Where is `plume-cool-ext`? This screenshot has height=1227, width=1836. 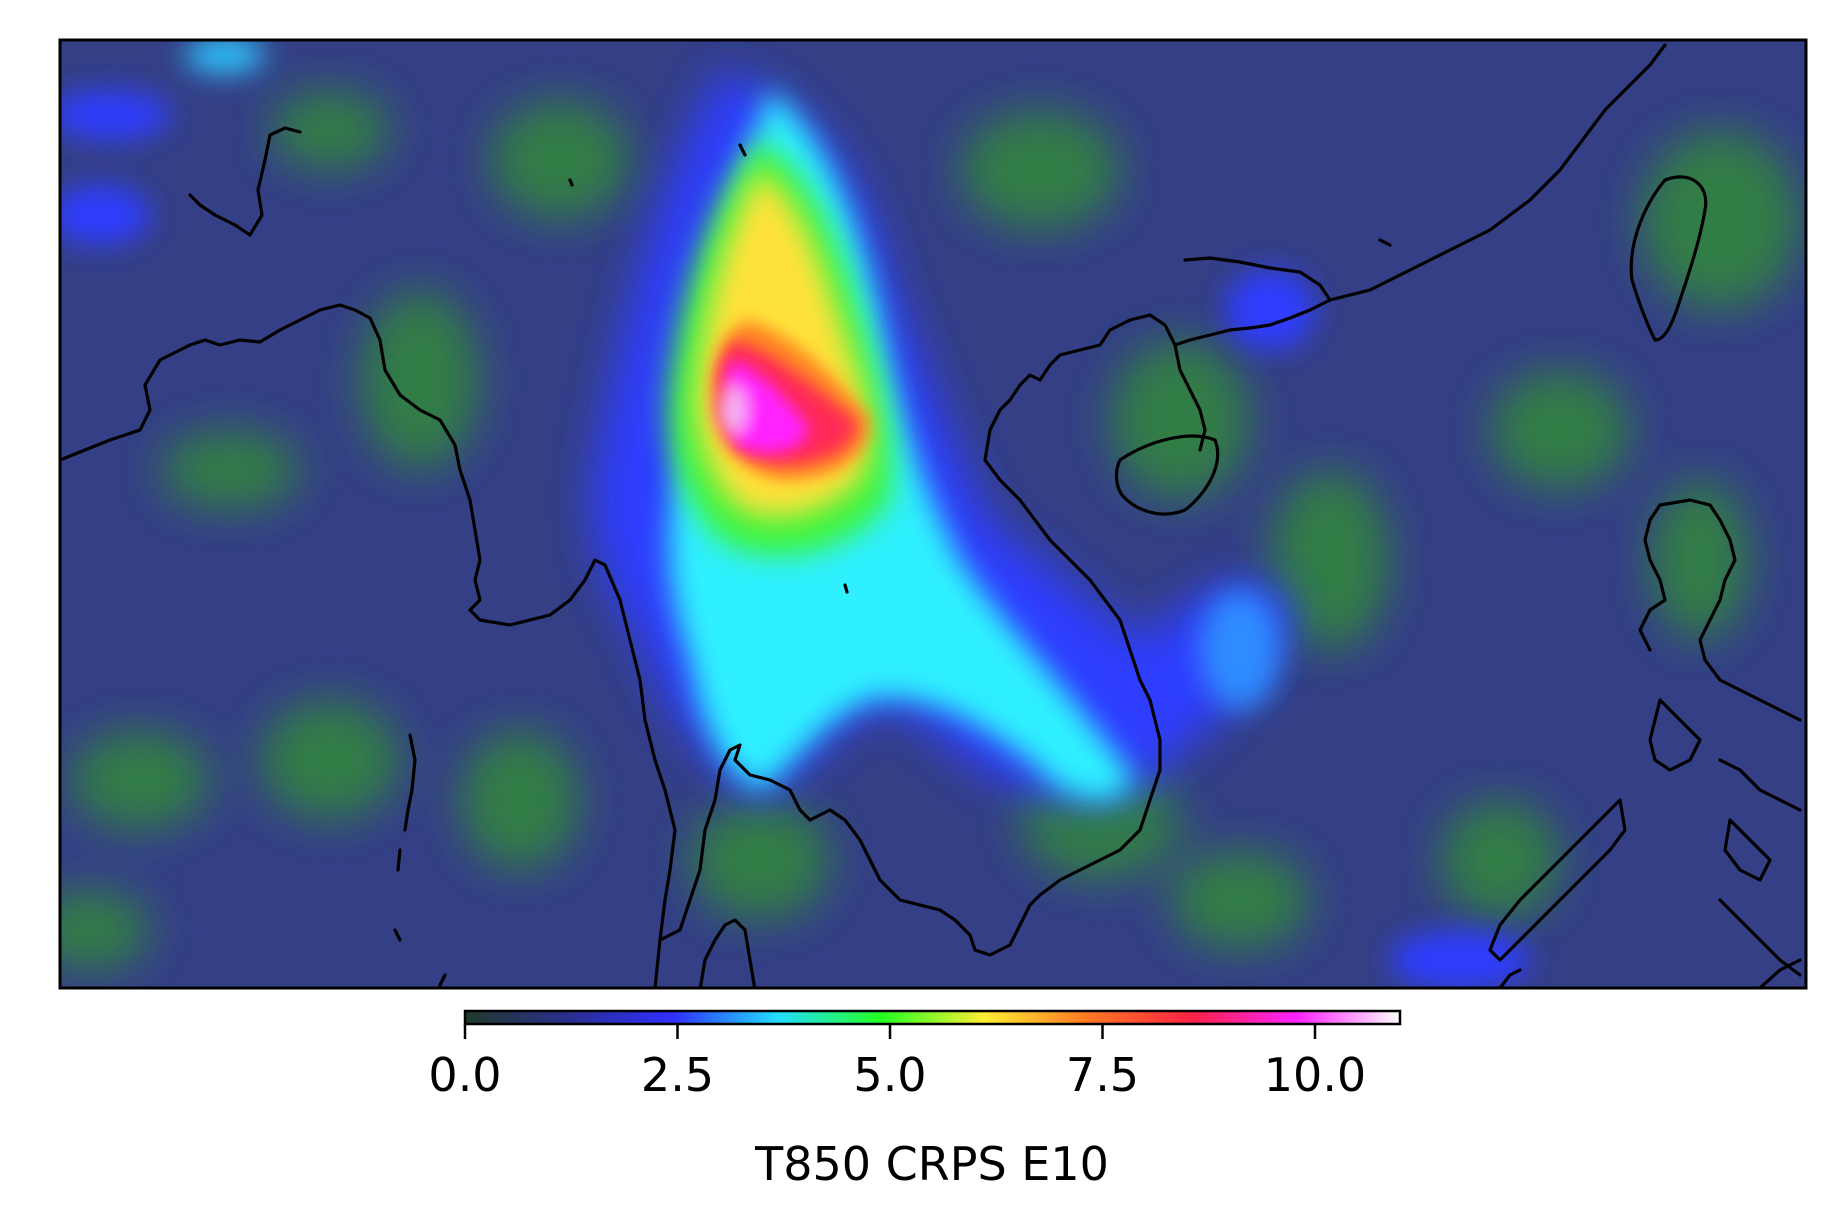 plume-cool-ext is located at coordinates (1240, 650).